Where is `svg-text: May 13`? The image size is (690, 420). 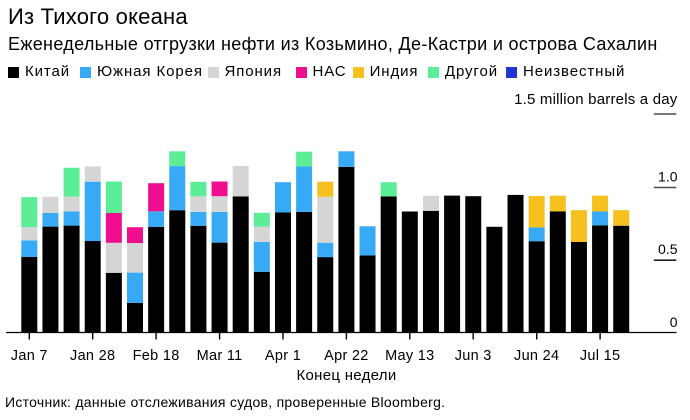 svg-text: May 13 is located at coordinates (409, 356).